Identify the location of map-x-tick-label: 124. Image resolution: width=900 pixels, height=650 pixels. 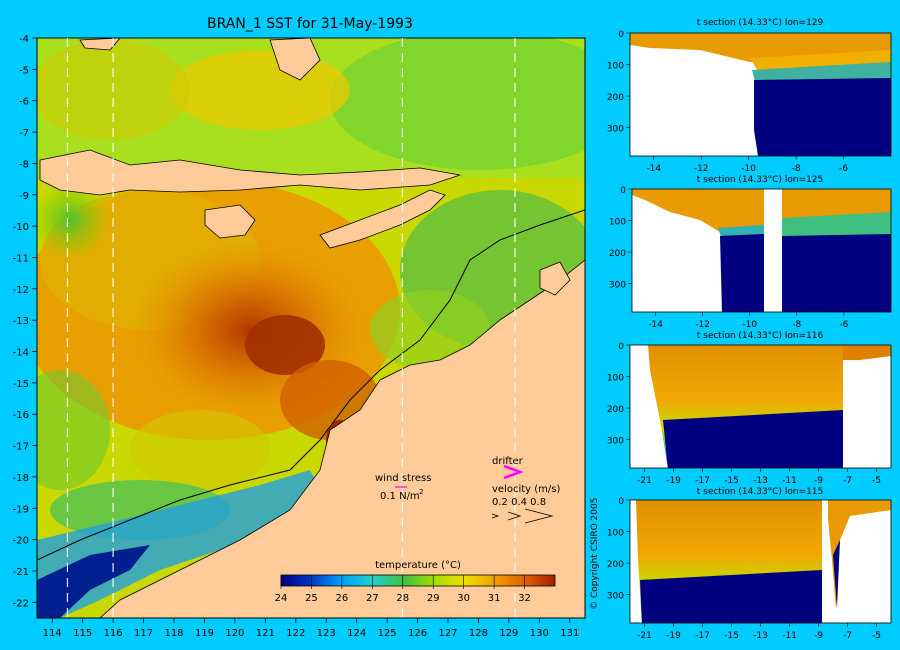
(356, 633).